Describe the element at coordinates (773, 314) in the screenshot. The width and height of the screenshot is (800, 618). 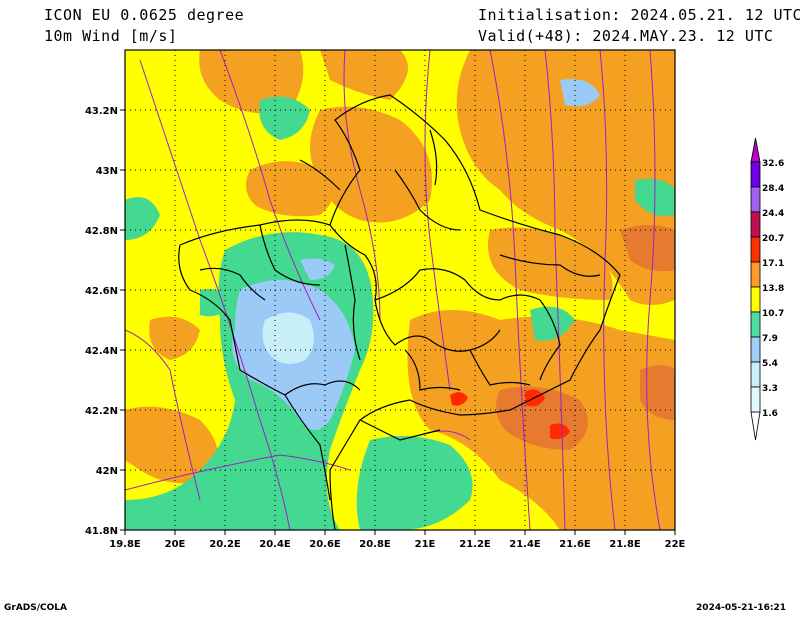
I see `colorbar-label: 10.7` at that location.